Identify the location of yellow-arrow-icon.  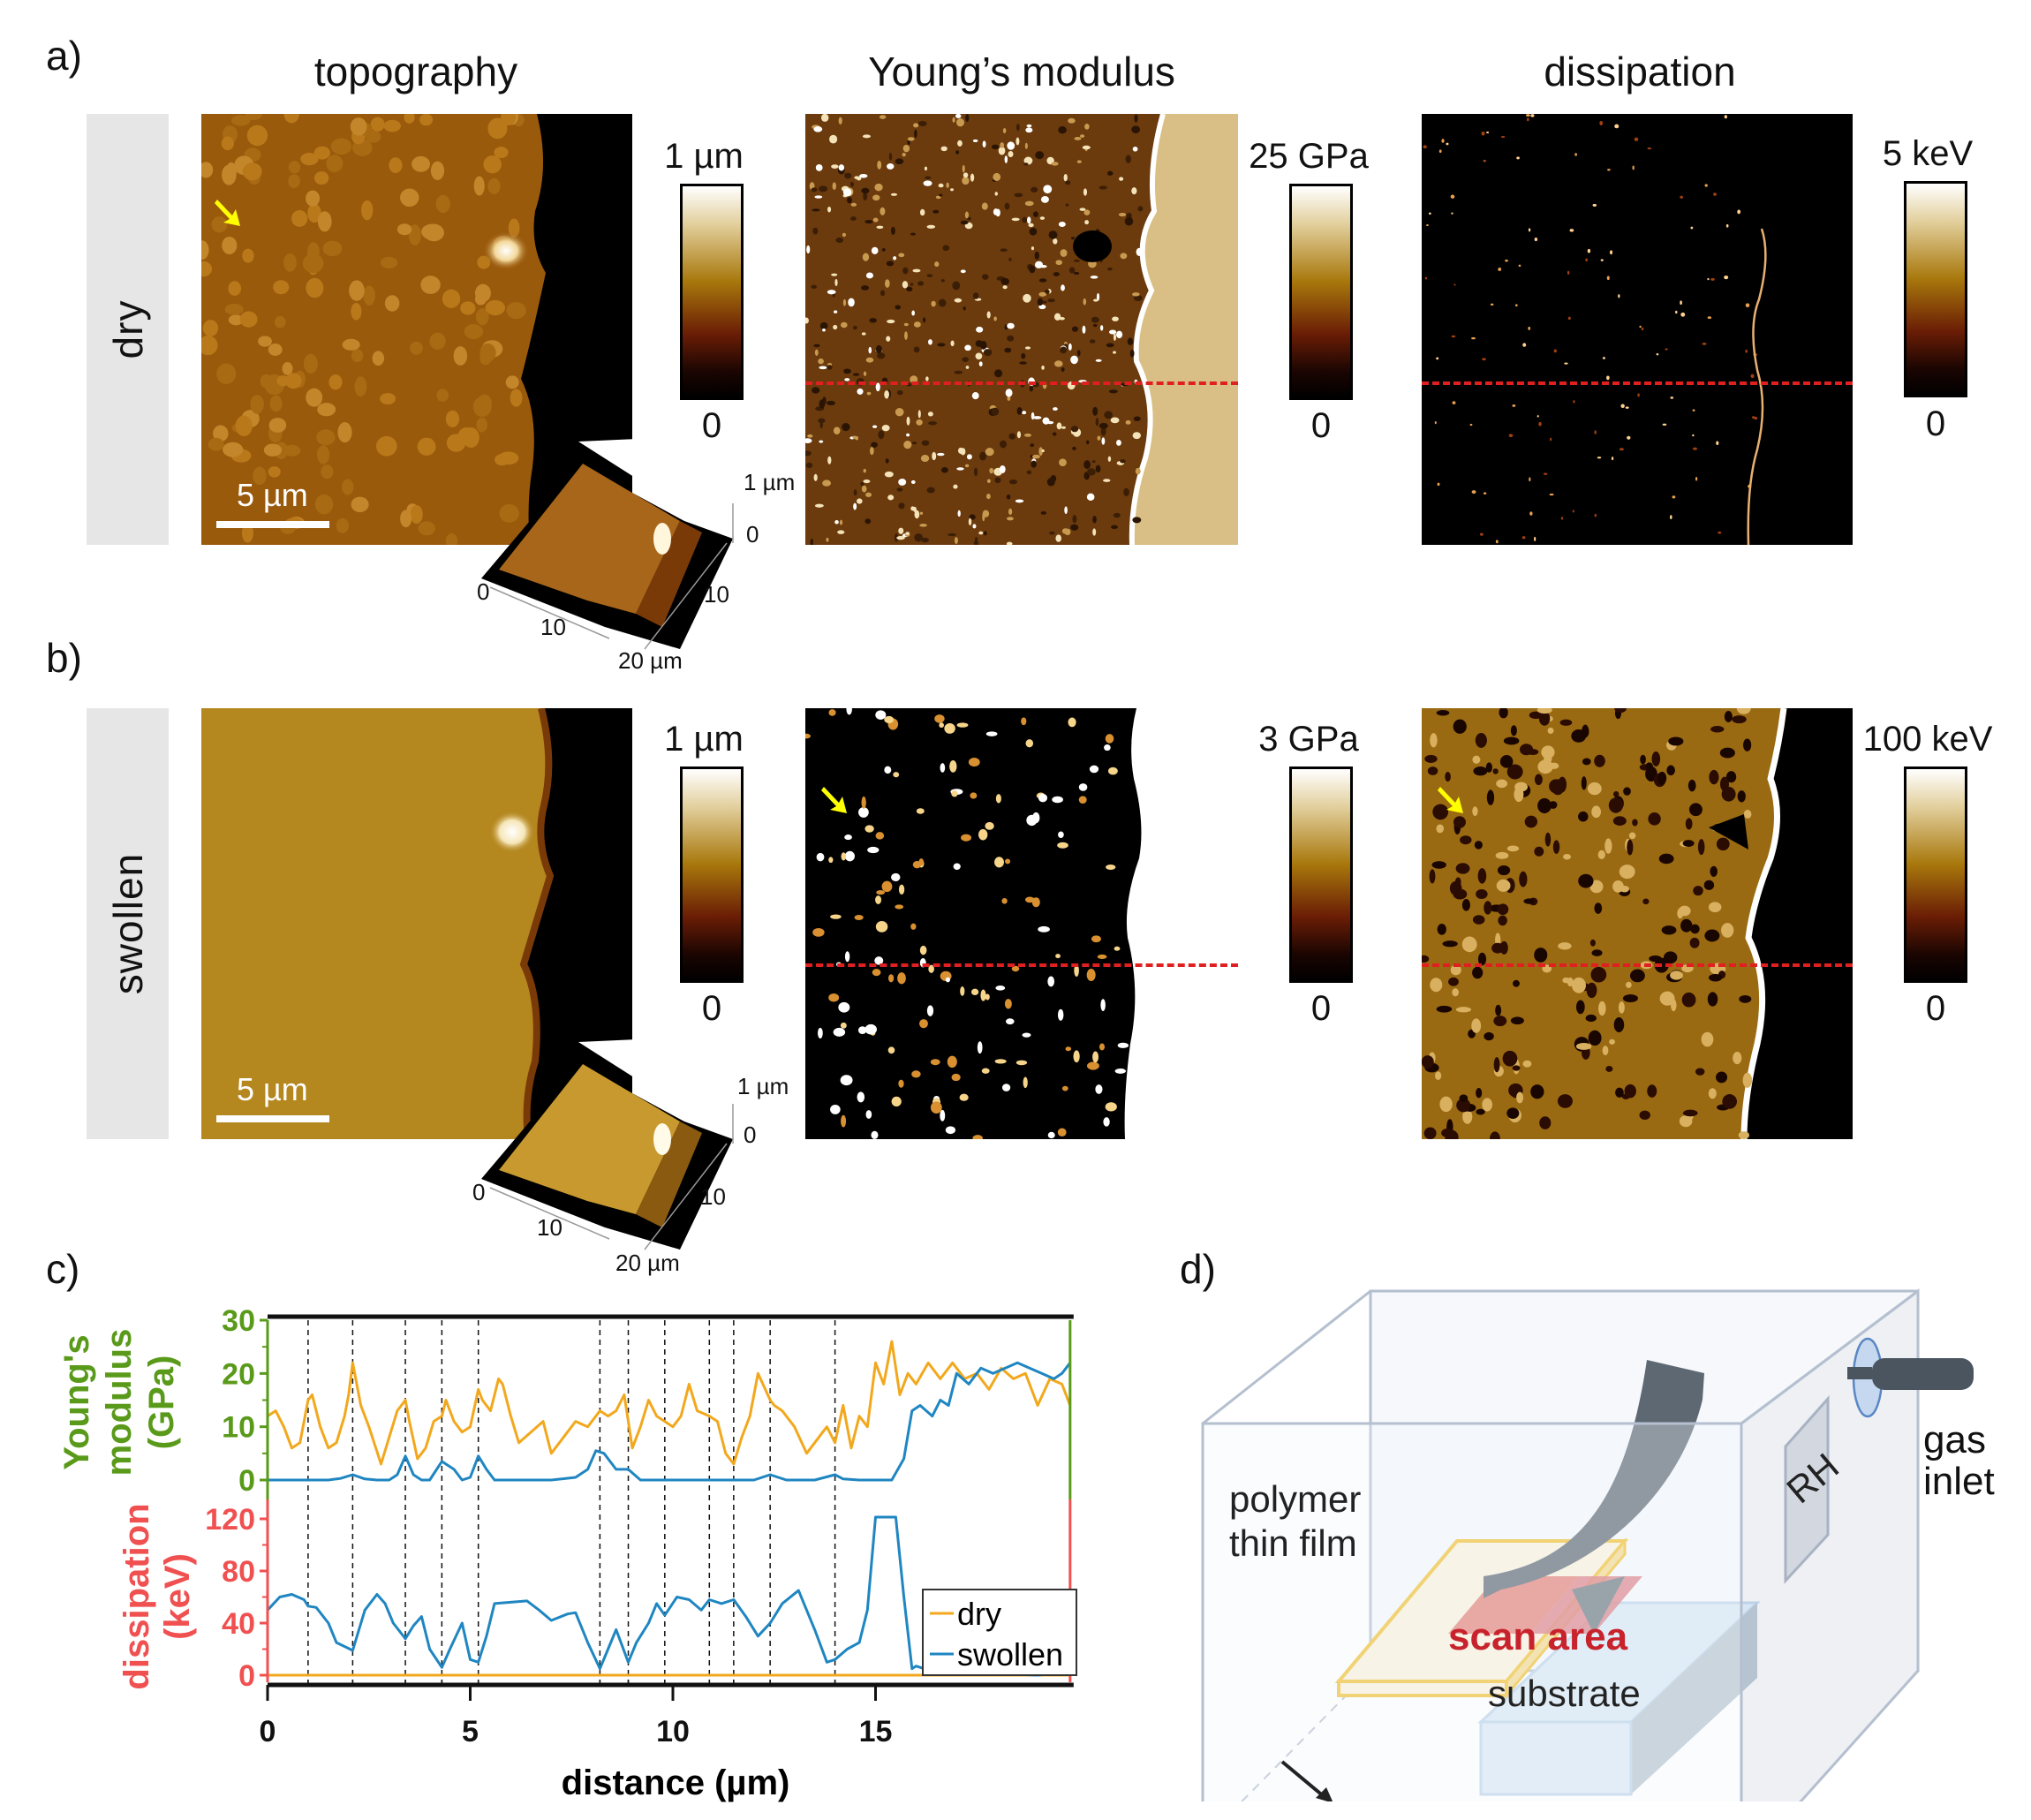
(227, 213).